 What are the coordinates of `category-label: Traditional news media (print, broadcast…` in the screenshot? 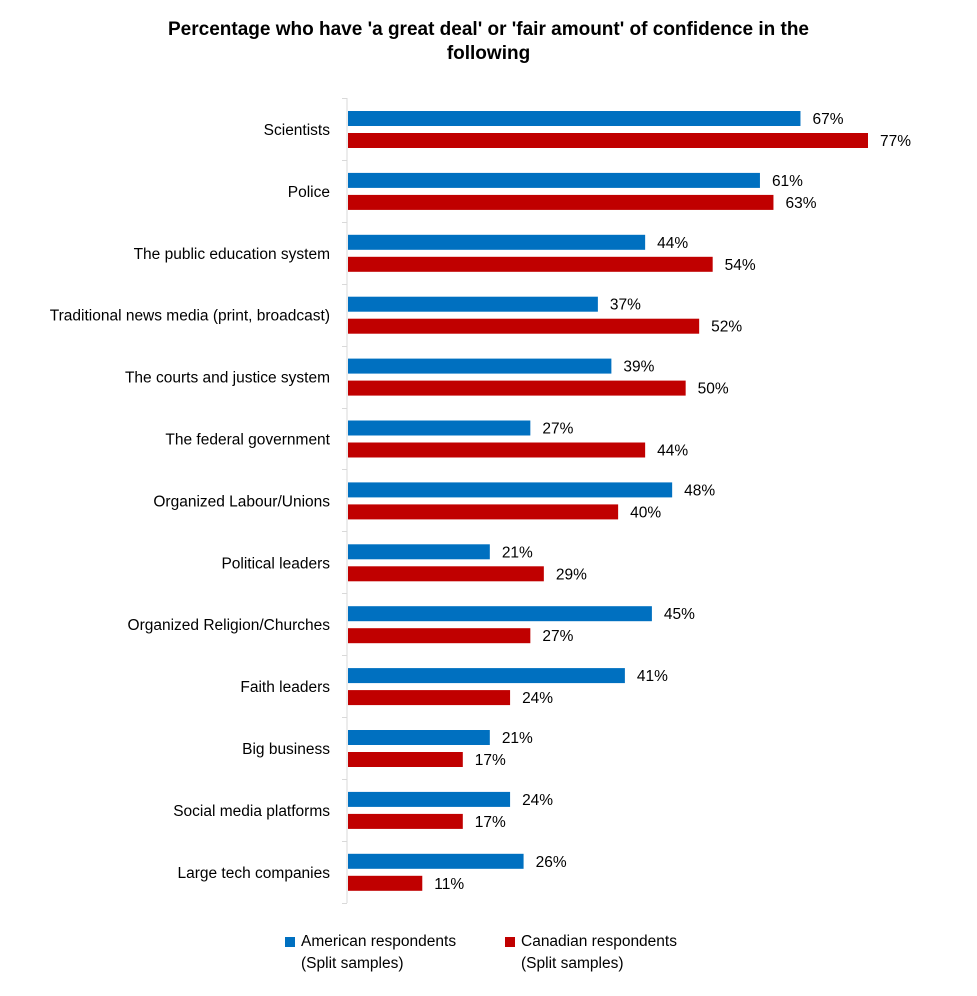 It's located at (190, 316).